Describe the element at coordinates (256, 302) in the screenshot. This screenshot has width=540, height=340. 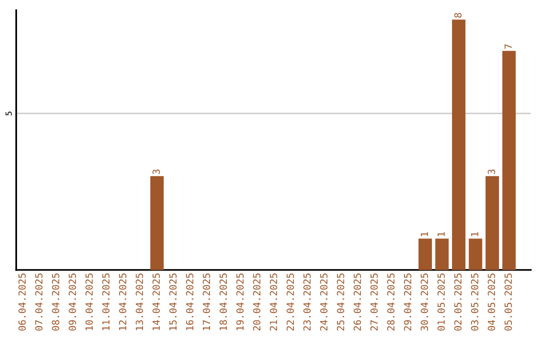
I see `x-tick-label: 20.04.2025` at that location.